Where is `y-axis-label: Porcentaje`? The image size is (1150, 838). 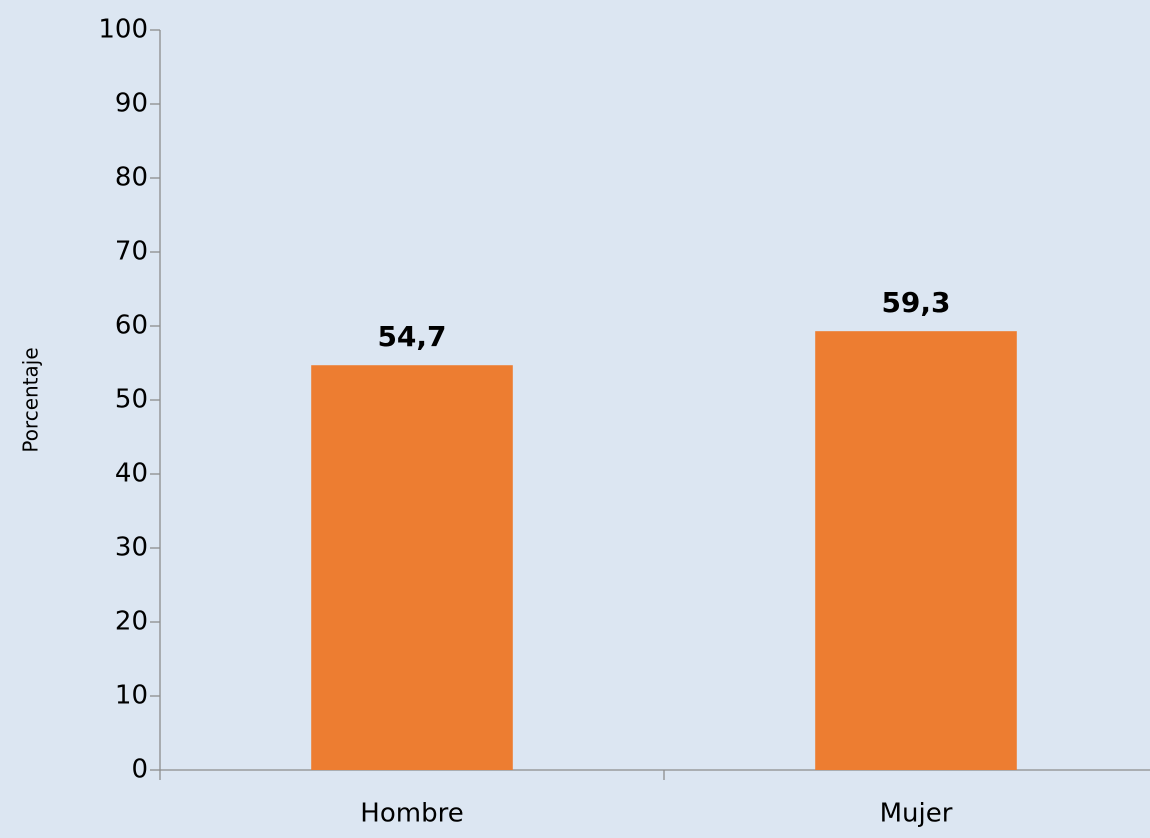 y-axis-label: Porcentaje is located at coordinates (31, 399).